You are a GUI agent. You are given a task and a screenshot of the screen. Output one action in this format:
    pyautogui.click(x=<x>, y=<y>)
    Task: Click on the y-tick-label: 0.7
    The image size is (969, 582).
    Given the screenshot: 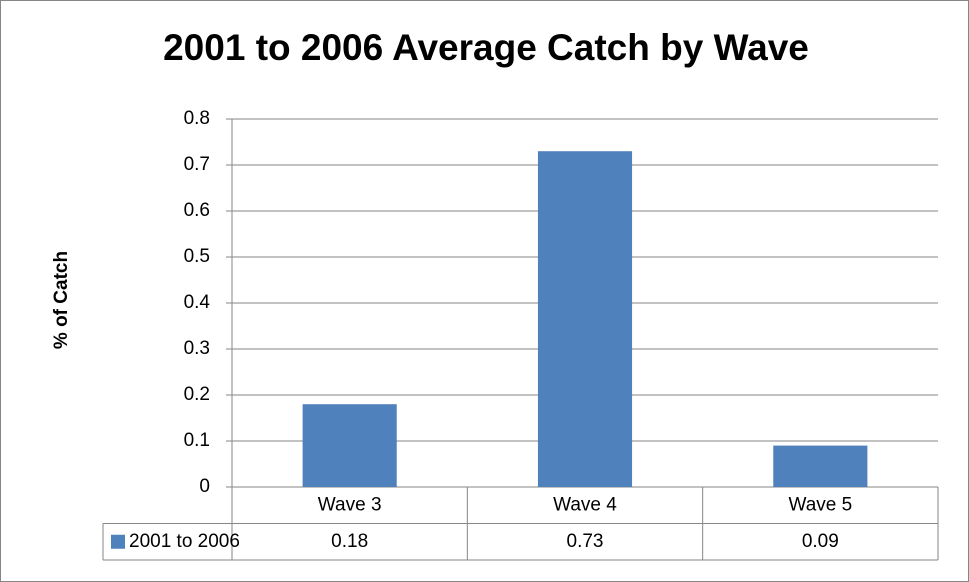 What is the action you would take?
    pyautogui.click(x=197, y=164)
    